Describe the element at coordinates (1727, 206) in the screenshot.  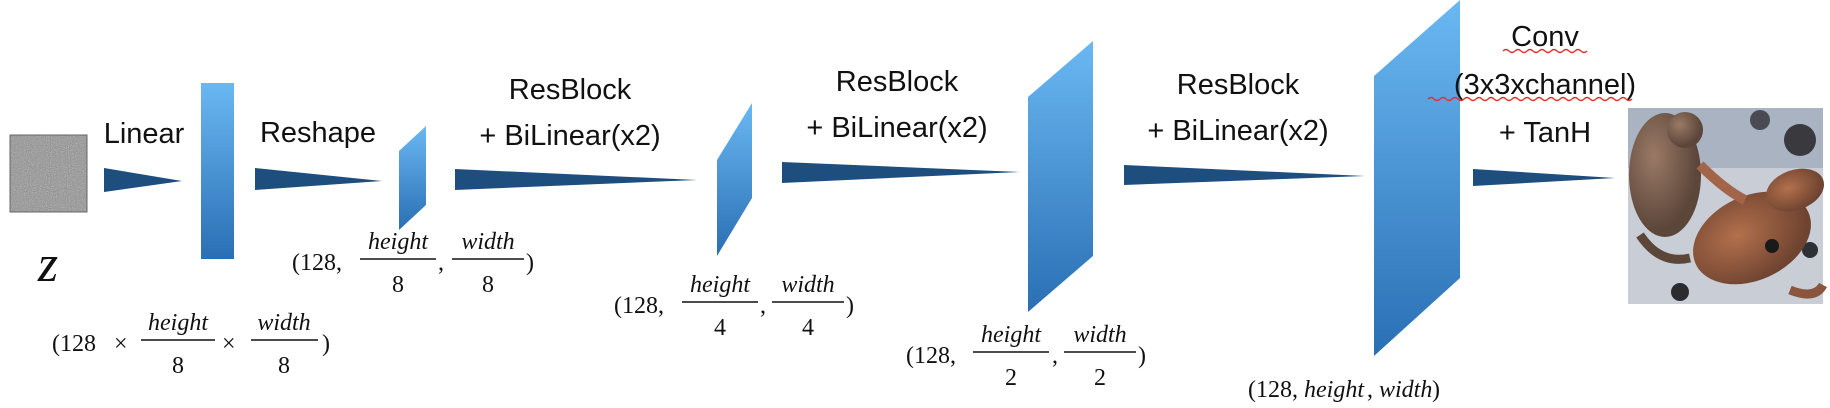
I see `generated-output-image` at that location.